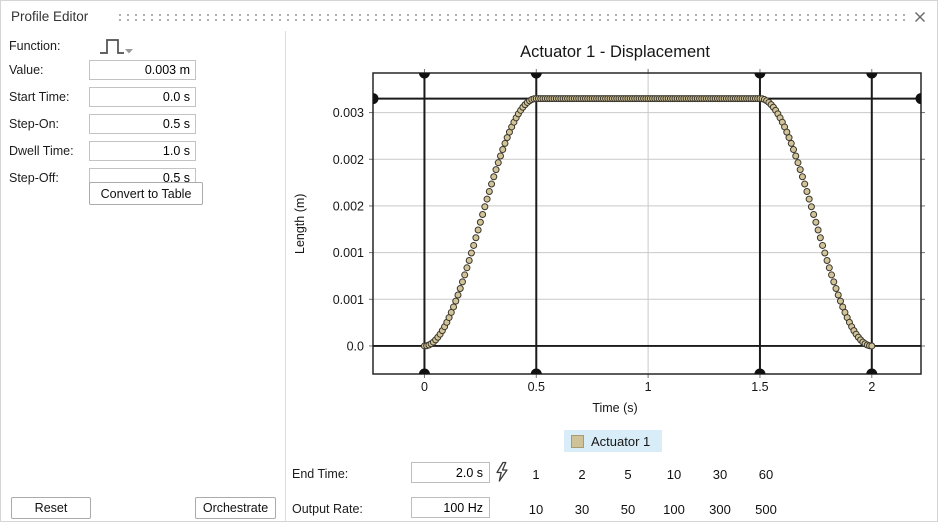 Image resolution: width=938 pixels, height=522 pixels. What do you see at coordinates (450, 472) in the screenshot?
I see `end-time-field` at bounding box center [450, 472].